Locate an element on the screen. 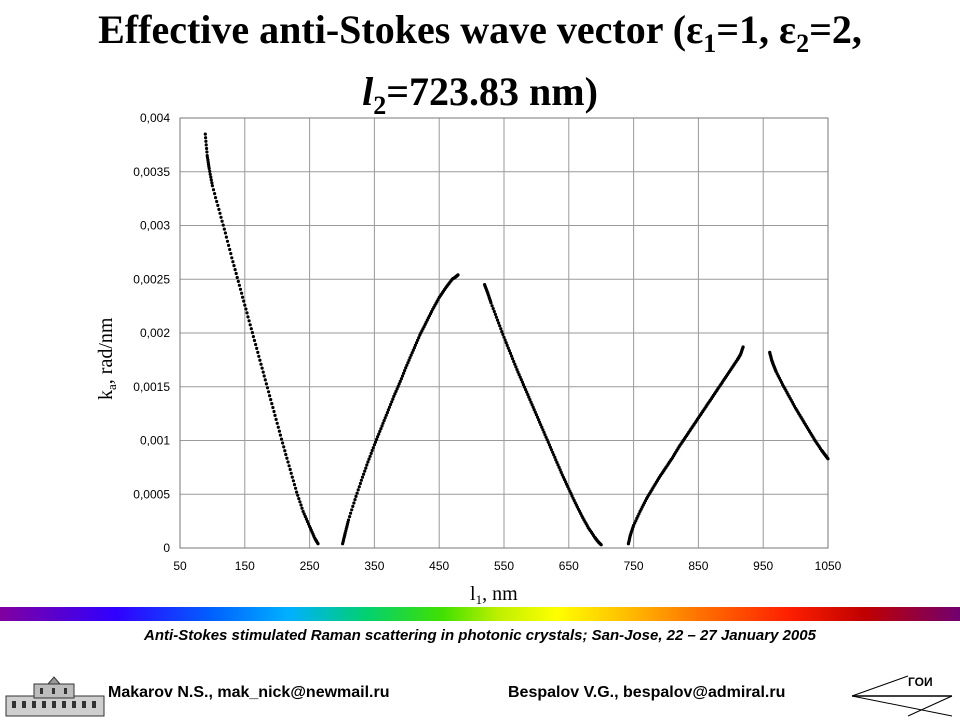 The width and height of the screenshot is (960, 720). x-tick-label: 450 is located at coordinates (439, 566).